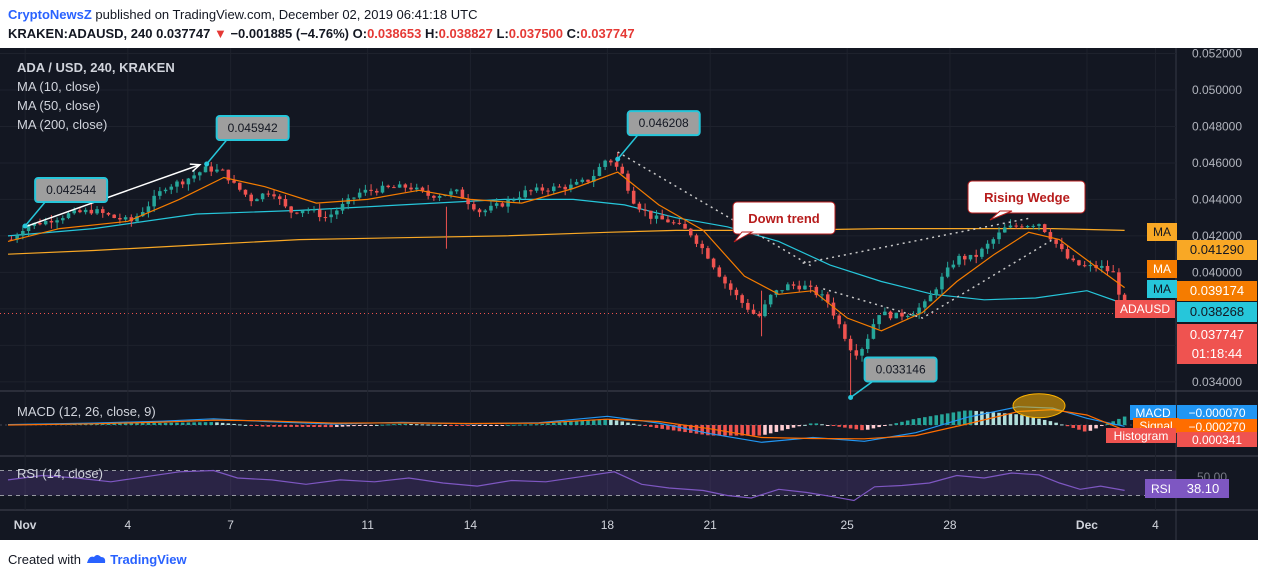 The width and height of the screenshot is (1265, 580). What do you see at coordinates (1087, 525) in the screenshot?
I see `time-tick-label: Dec` at bounding box center [1087, 525].